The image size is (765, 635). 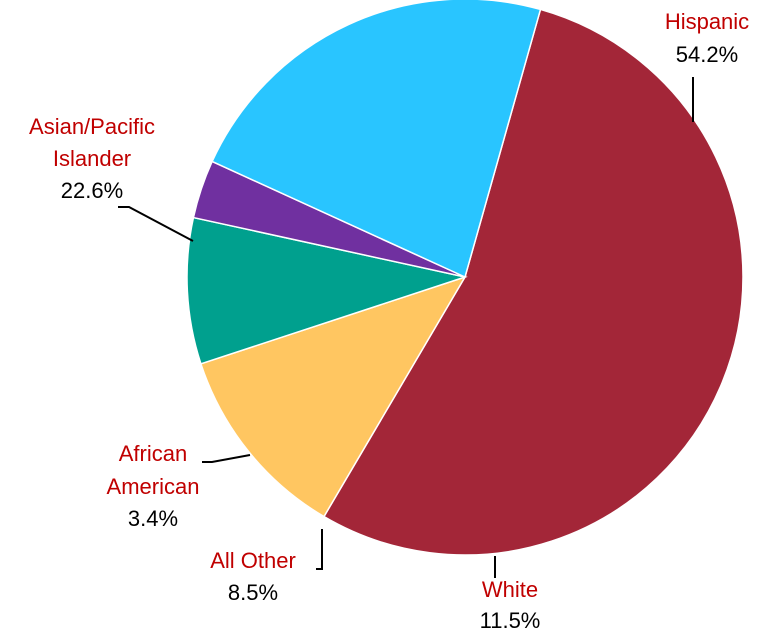 I want to click on value-label-all-other: 8.5%, so click(x=253, y=592).